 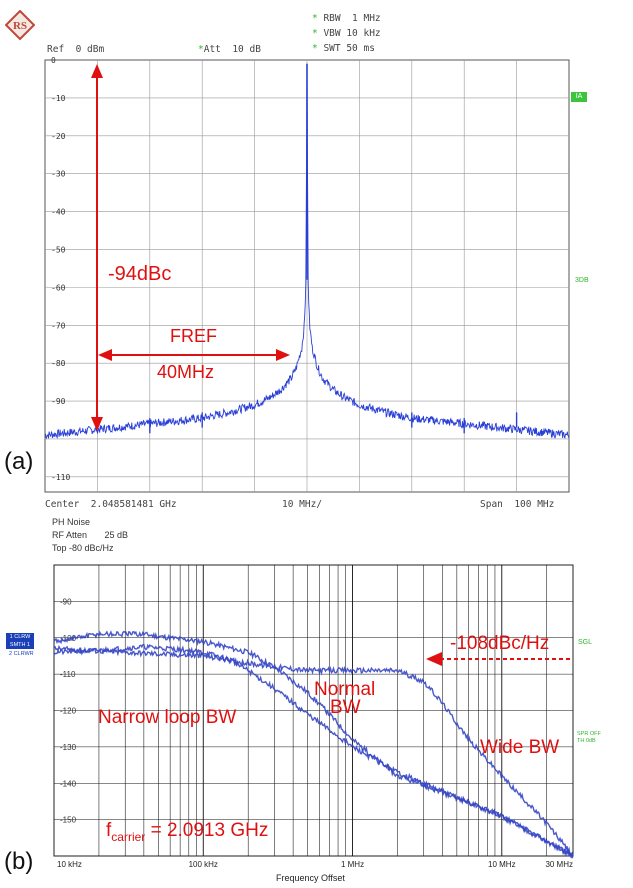 I want to click on dbc-annotation: -94dBc, so click(x=140, y=274).